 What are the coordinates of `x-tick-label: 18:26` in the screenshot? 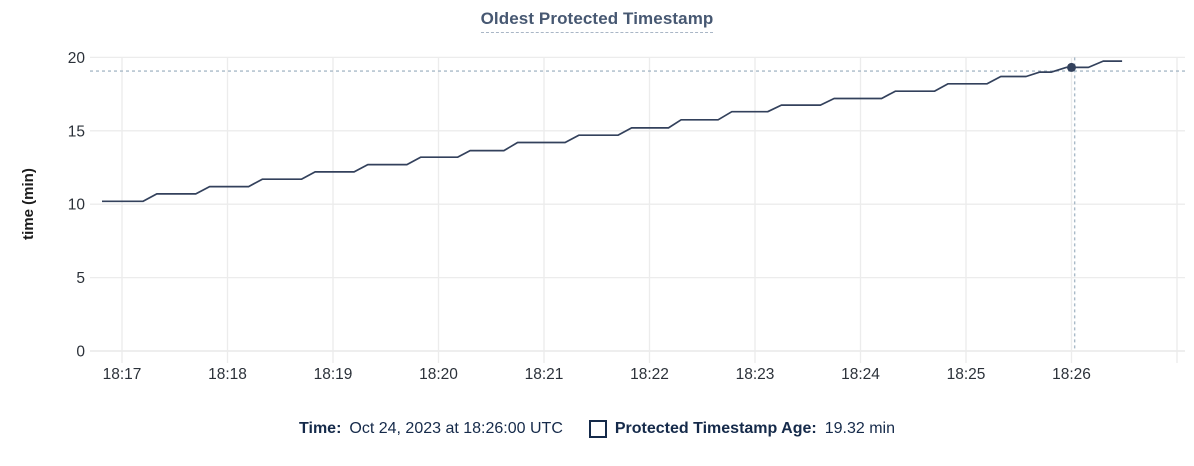 It's located at (1071, 374).